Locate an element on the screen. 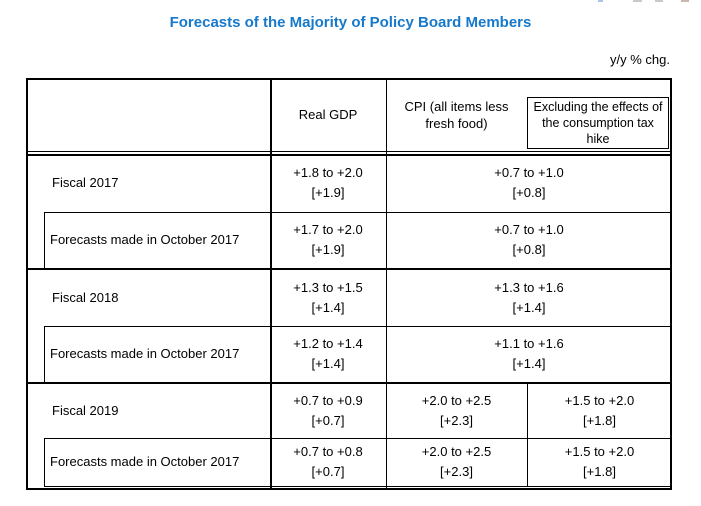  table-border-bottom is located at coordinates (349, 489).